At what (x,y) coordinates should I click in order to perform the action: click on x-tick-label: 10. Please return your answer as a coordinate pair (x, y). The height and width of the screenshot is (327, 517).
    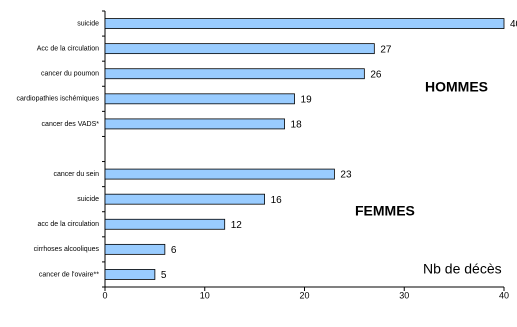
    Looking at the image, I should click on (205, 295).